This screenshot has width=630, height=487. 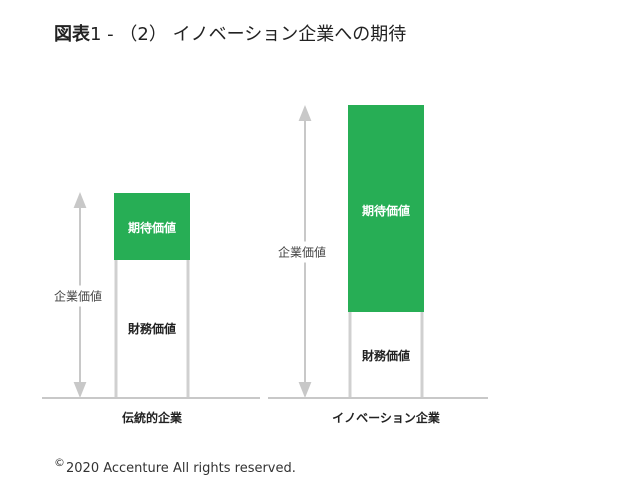 I want to click on page-title: 図表1 - （2） イノベーション企業への期待, so click(x=230, y=33).